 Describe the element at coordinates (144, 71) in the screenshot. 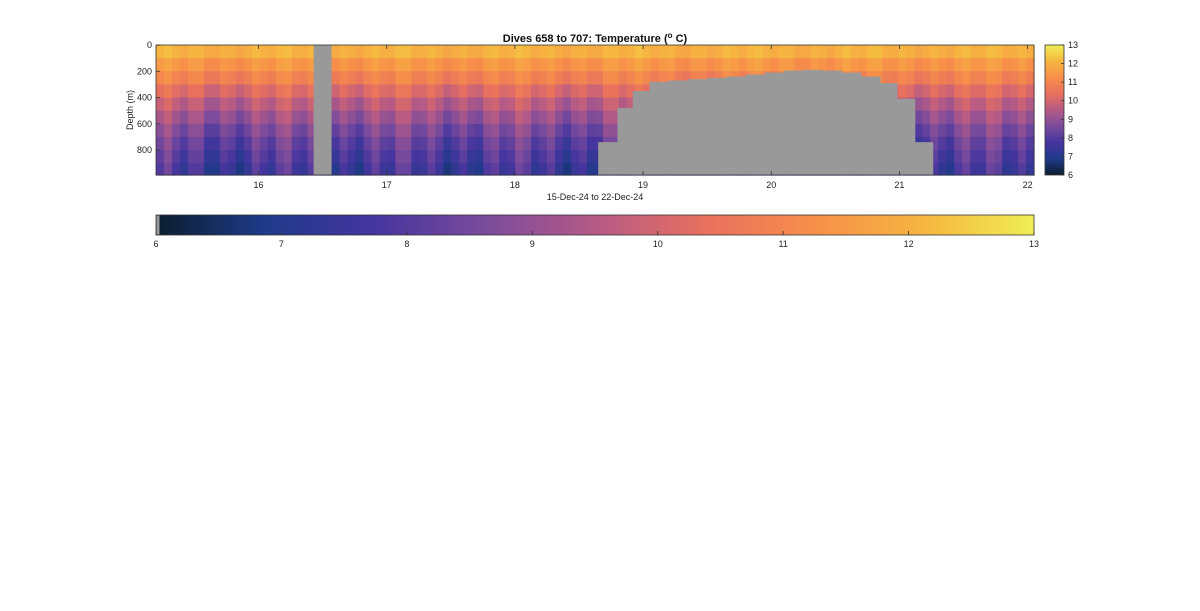

I see `y-tick-label: 200` at that location.